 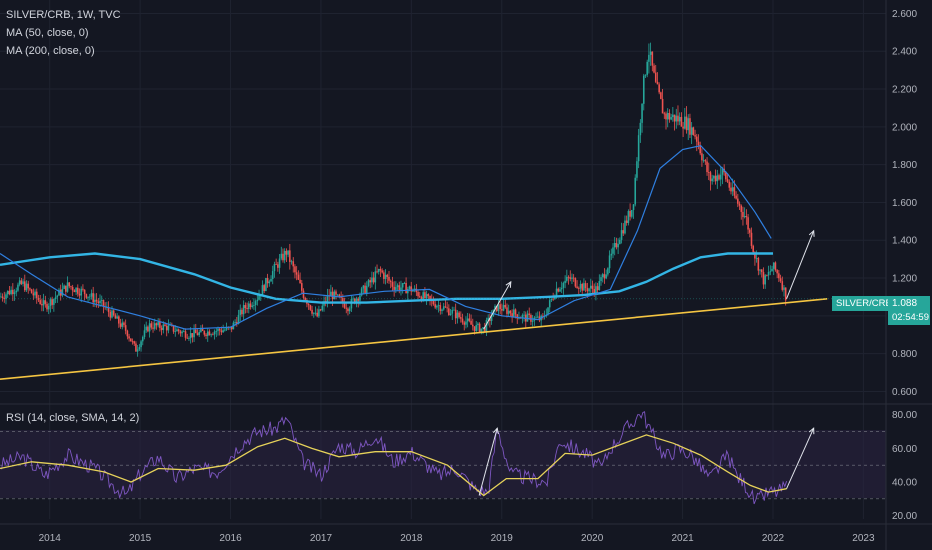 What do you see at coordinates (47, 33) in the screenshot?
I see `ma50-legend: MA (50, close, 0)` at bounding box center [47, 33].